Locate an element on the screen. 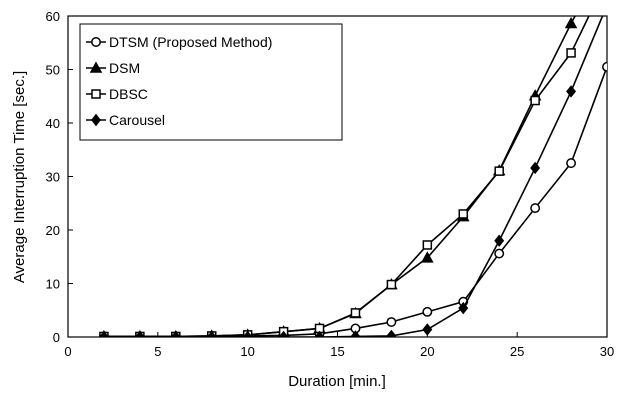 The image size is (617, 414). y-tick-label: 50 is located at coordinates (53, 70).